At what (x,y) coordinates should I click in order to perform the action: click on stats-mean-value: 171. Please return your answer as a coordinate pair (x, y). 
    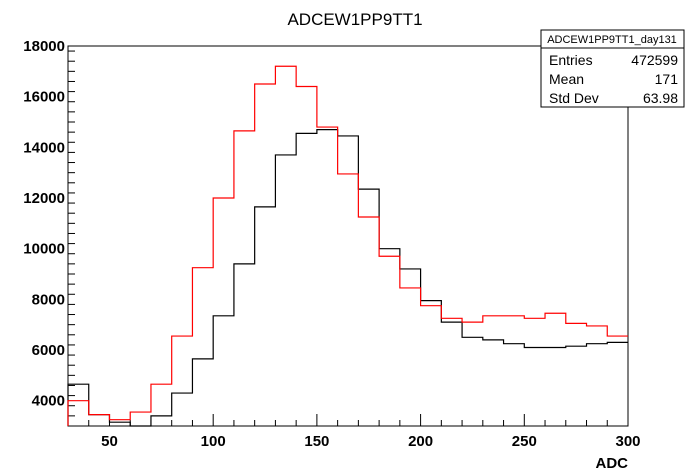
    Looking at the image, I should click on (667, 79).